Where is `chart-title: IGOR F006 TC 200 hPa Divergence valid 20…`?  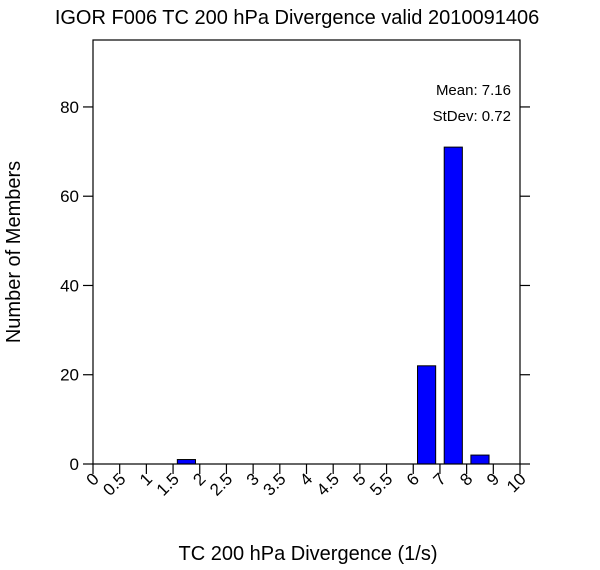
chart-title: IGOR F006 TC 200 hPa Divergence valid 20… is located at coordinates (297, 18).